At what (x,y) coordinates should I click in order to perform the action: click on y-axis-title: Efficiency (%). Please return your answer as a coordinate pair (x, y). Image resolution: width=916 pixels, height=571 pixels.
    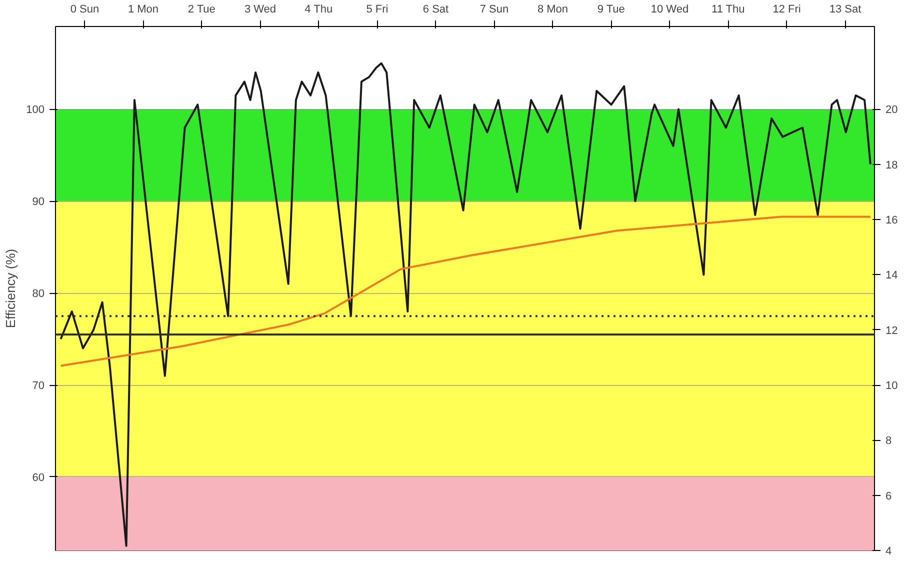
    Looking at the image, I should click on (10, 288).